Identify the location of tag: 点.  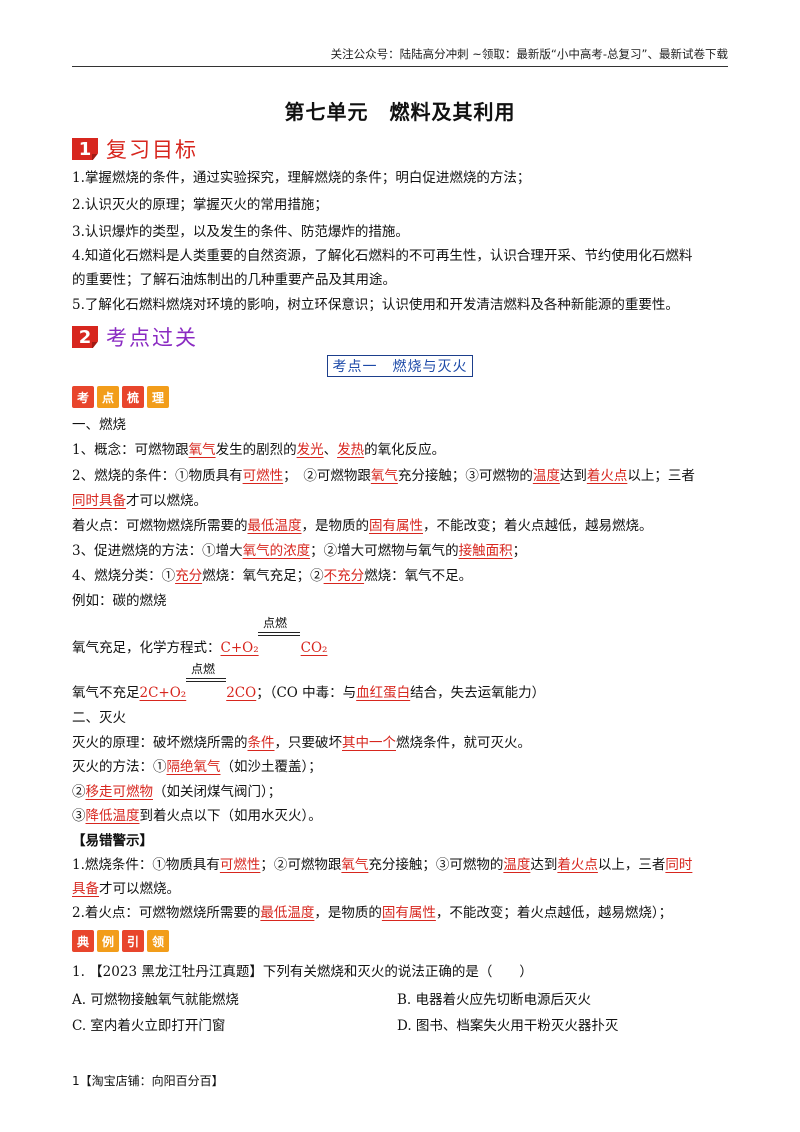
(108, 397).